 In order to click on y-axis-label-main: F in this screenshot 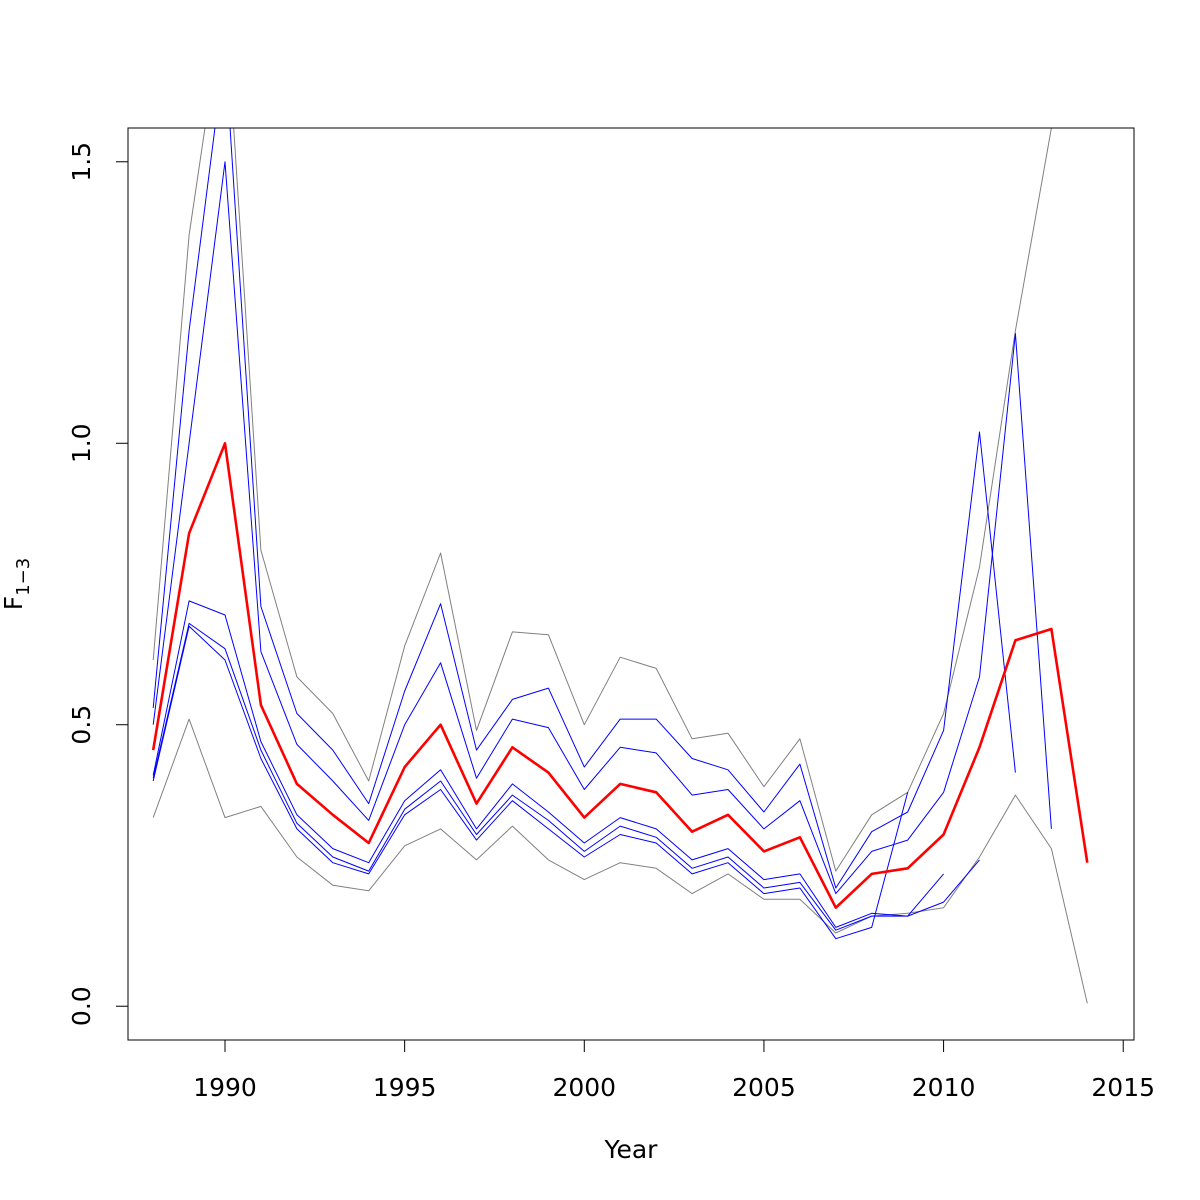, I will do `click(14, 603)`.